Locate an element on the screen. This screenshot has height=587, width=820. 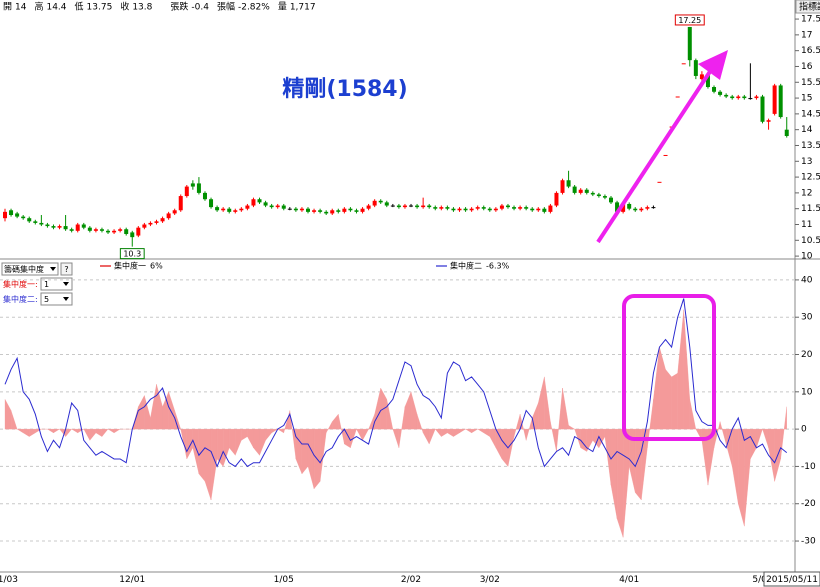
annotation-label: 10.3 is located at coordinates (132, 254).